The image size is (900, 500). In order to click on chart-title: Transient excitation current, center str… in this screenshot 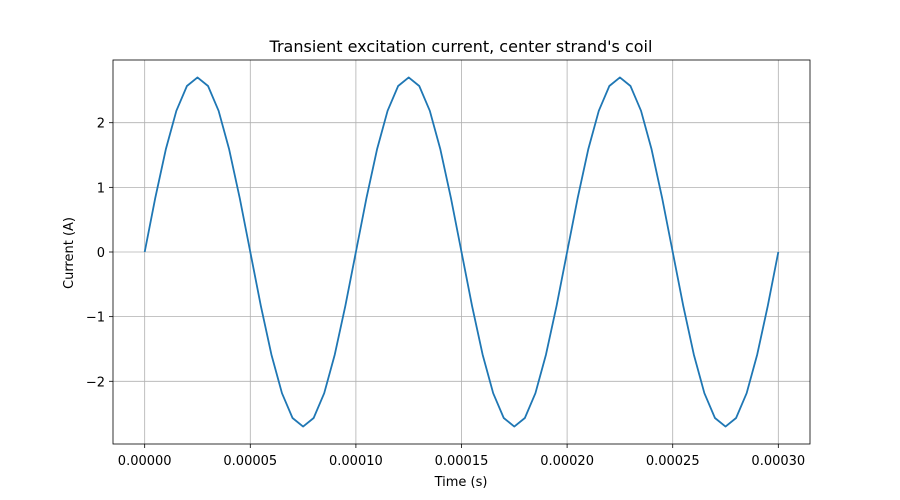, I will do `click(461, 46)`.